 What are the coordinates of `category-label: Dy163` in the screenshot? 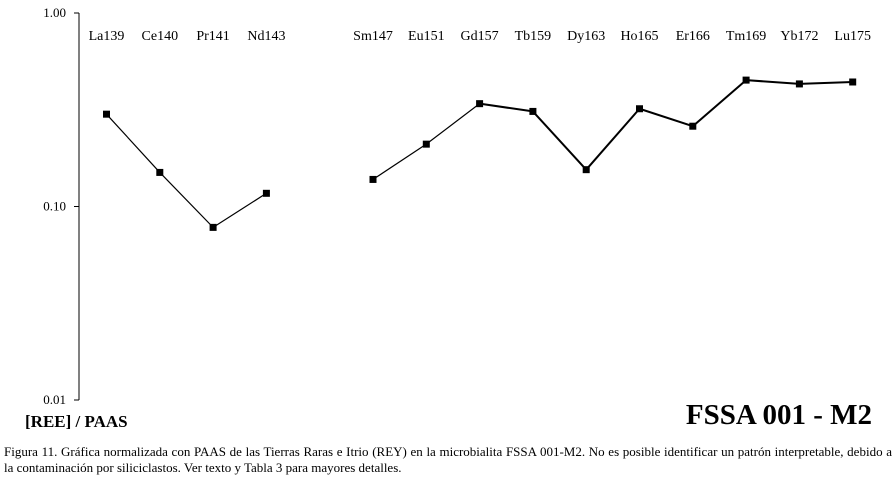 It's located at (586, 36).